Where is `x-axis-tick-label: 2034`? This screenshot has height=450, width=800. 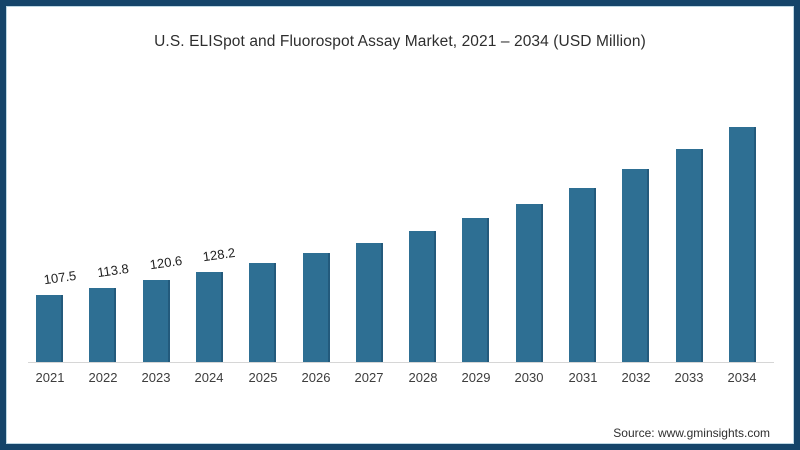
x-axis-tick-label: 2034 is located at coordinates (742, 377).